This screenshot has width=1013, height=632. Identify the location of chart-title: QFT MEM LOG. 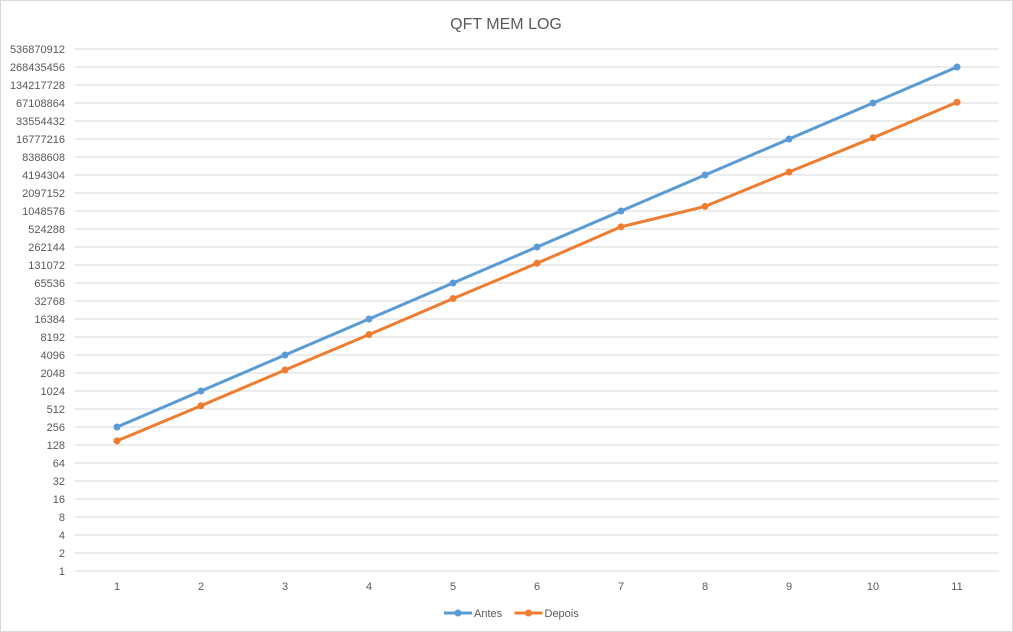
(506, 24).